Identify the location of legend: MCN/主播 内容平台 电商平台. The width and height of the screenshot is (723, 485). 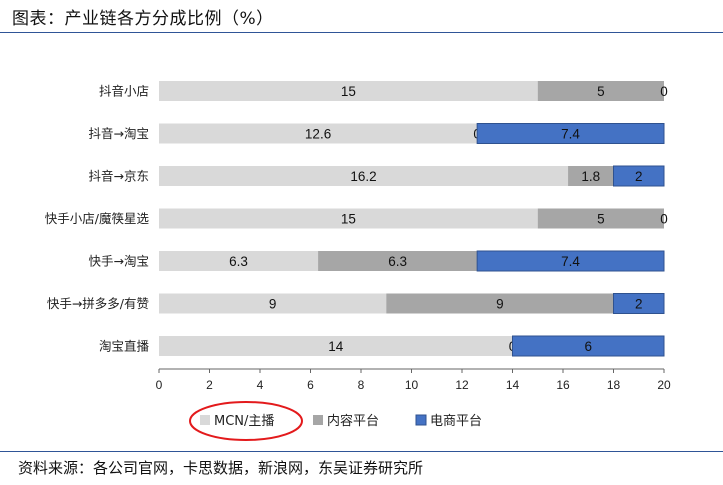
(335, 421).